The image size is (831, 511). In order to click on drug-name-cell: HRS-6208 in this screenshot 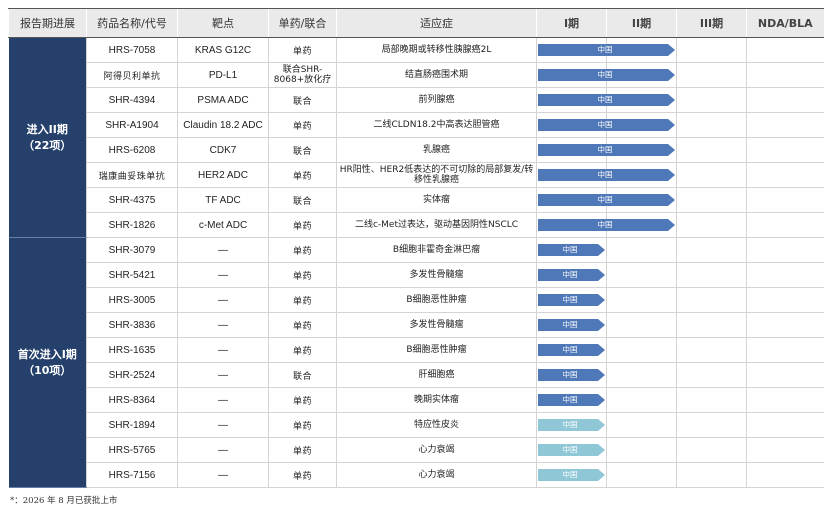, I will do `click(132, 150)`.